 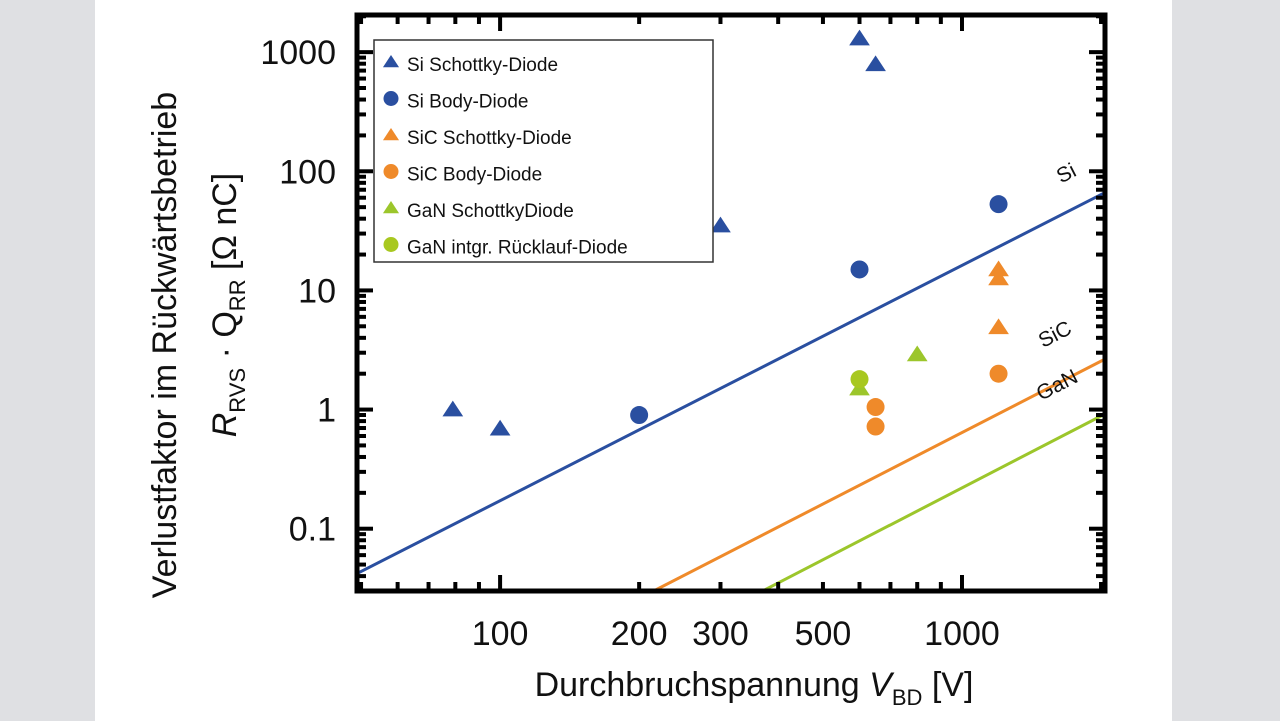 What do you see at coordinates (307, 172) in the screenshot?
I see `y-tick-label: 100` at bounding box center [307, 172].